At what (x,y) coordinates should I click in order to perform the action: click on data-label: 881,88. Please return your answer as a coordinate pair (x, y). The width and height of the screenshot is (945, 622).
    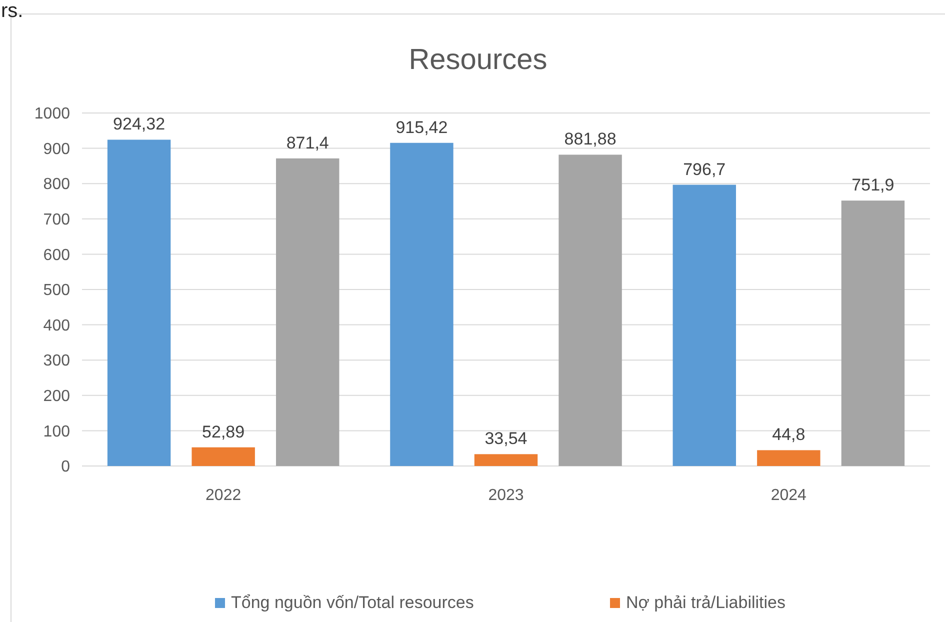
    Looking at the image, I should click on (590, 139).